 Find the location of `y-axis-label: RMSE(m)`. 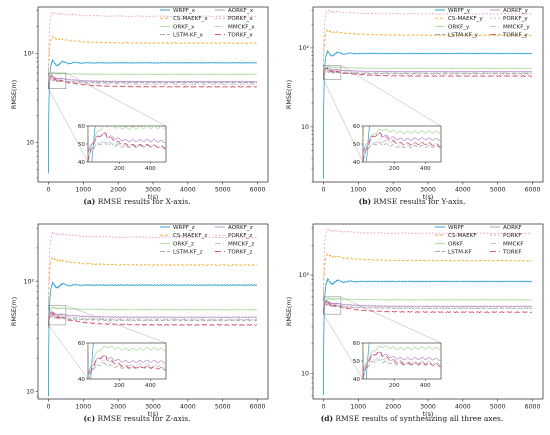

y-axis-label: RMSE(m) is located at coordinates (14, 311).